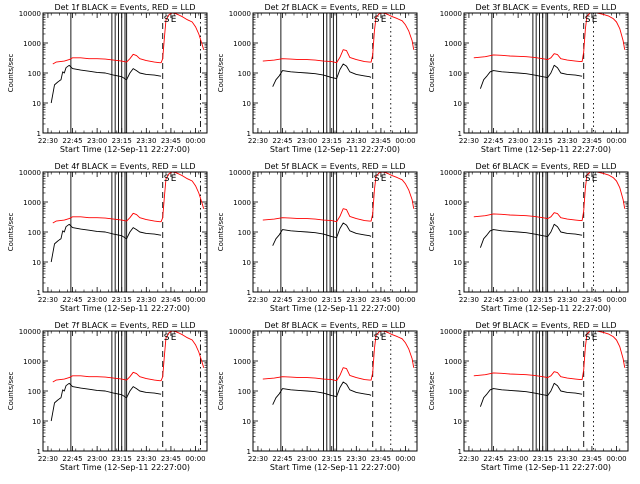 This screenshot has width=640, height=484. Describe the element at coordinates (124, 166) in the screenshot. I see `panel-title: Det 4f BLACK = Events, RED = LLD` at that location.